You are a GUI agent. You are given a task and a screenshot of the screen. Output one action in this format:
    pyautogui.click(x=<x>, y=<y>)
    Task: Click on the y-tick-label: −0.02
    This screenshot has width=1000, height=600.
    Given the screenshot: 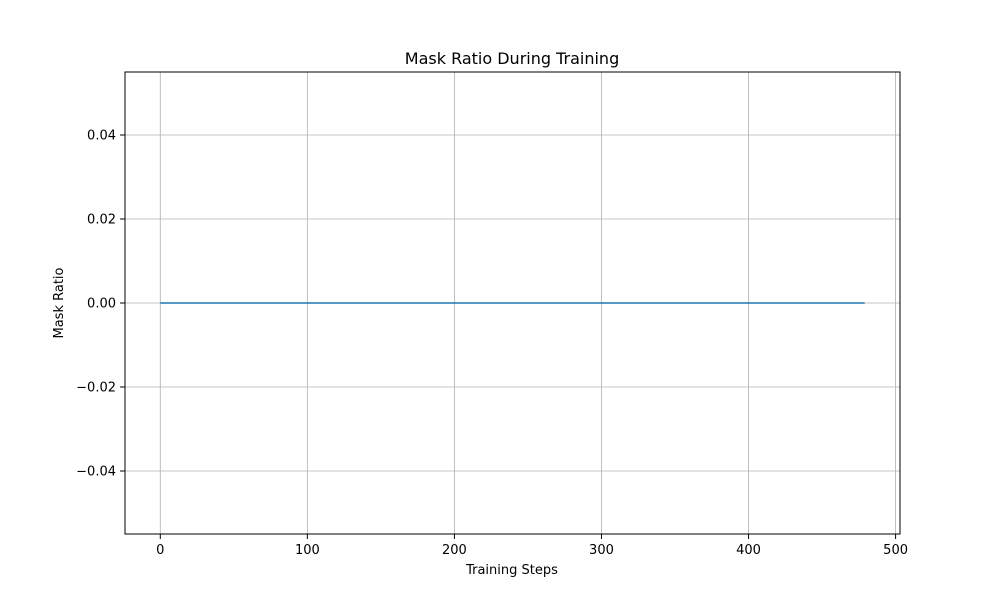 What is the action you would take?
    pyautogui.click(x=96, y=388)
    